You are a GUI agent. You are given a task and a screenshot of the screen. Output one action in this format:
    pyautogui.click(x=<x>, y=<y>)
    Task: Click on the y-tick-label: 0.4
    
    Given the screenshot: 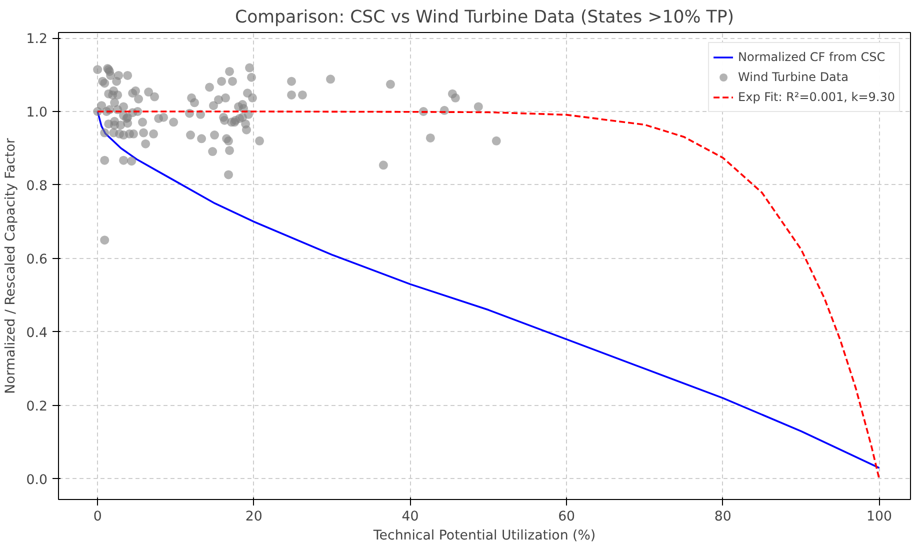 What is the action you would take?
    pyautogui.click(x=37, y=333)
    